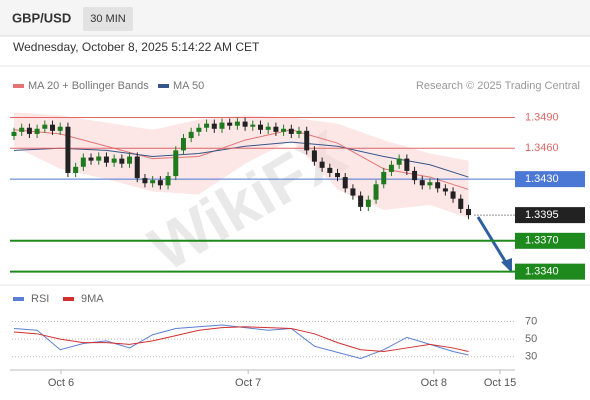 This screenshot has height=400, width=590. Describe the element at coordinates (434, 383) in the screenshot. I see `x-tick-label: Oct 8` at that location.